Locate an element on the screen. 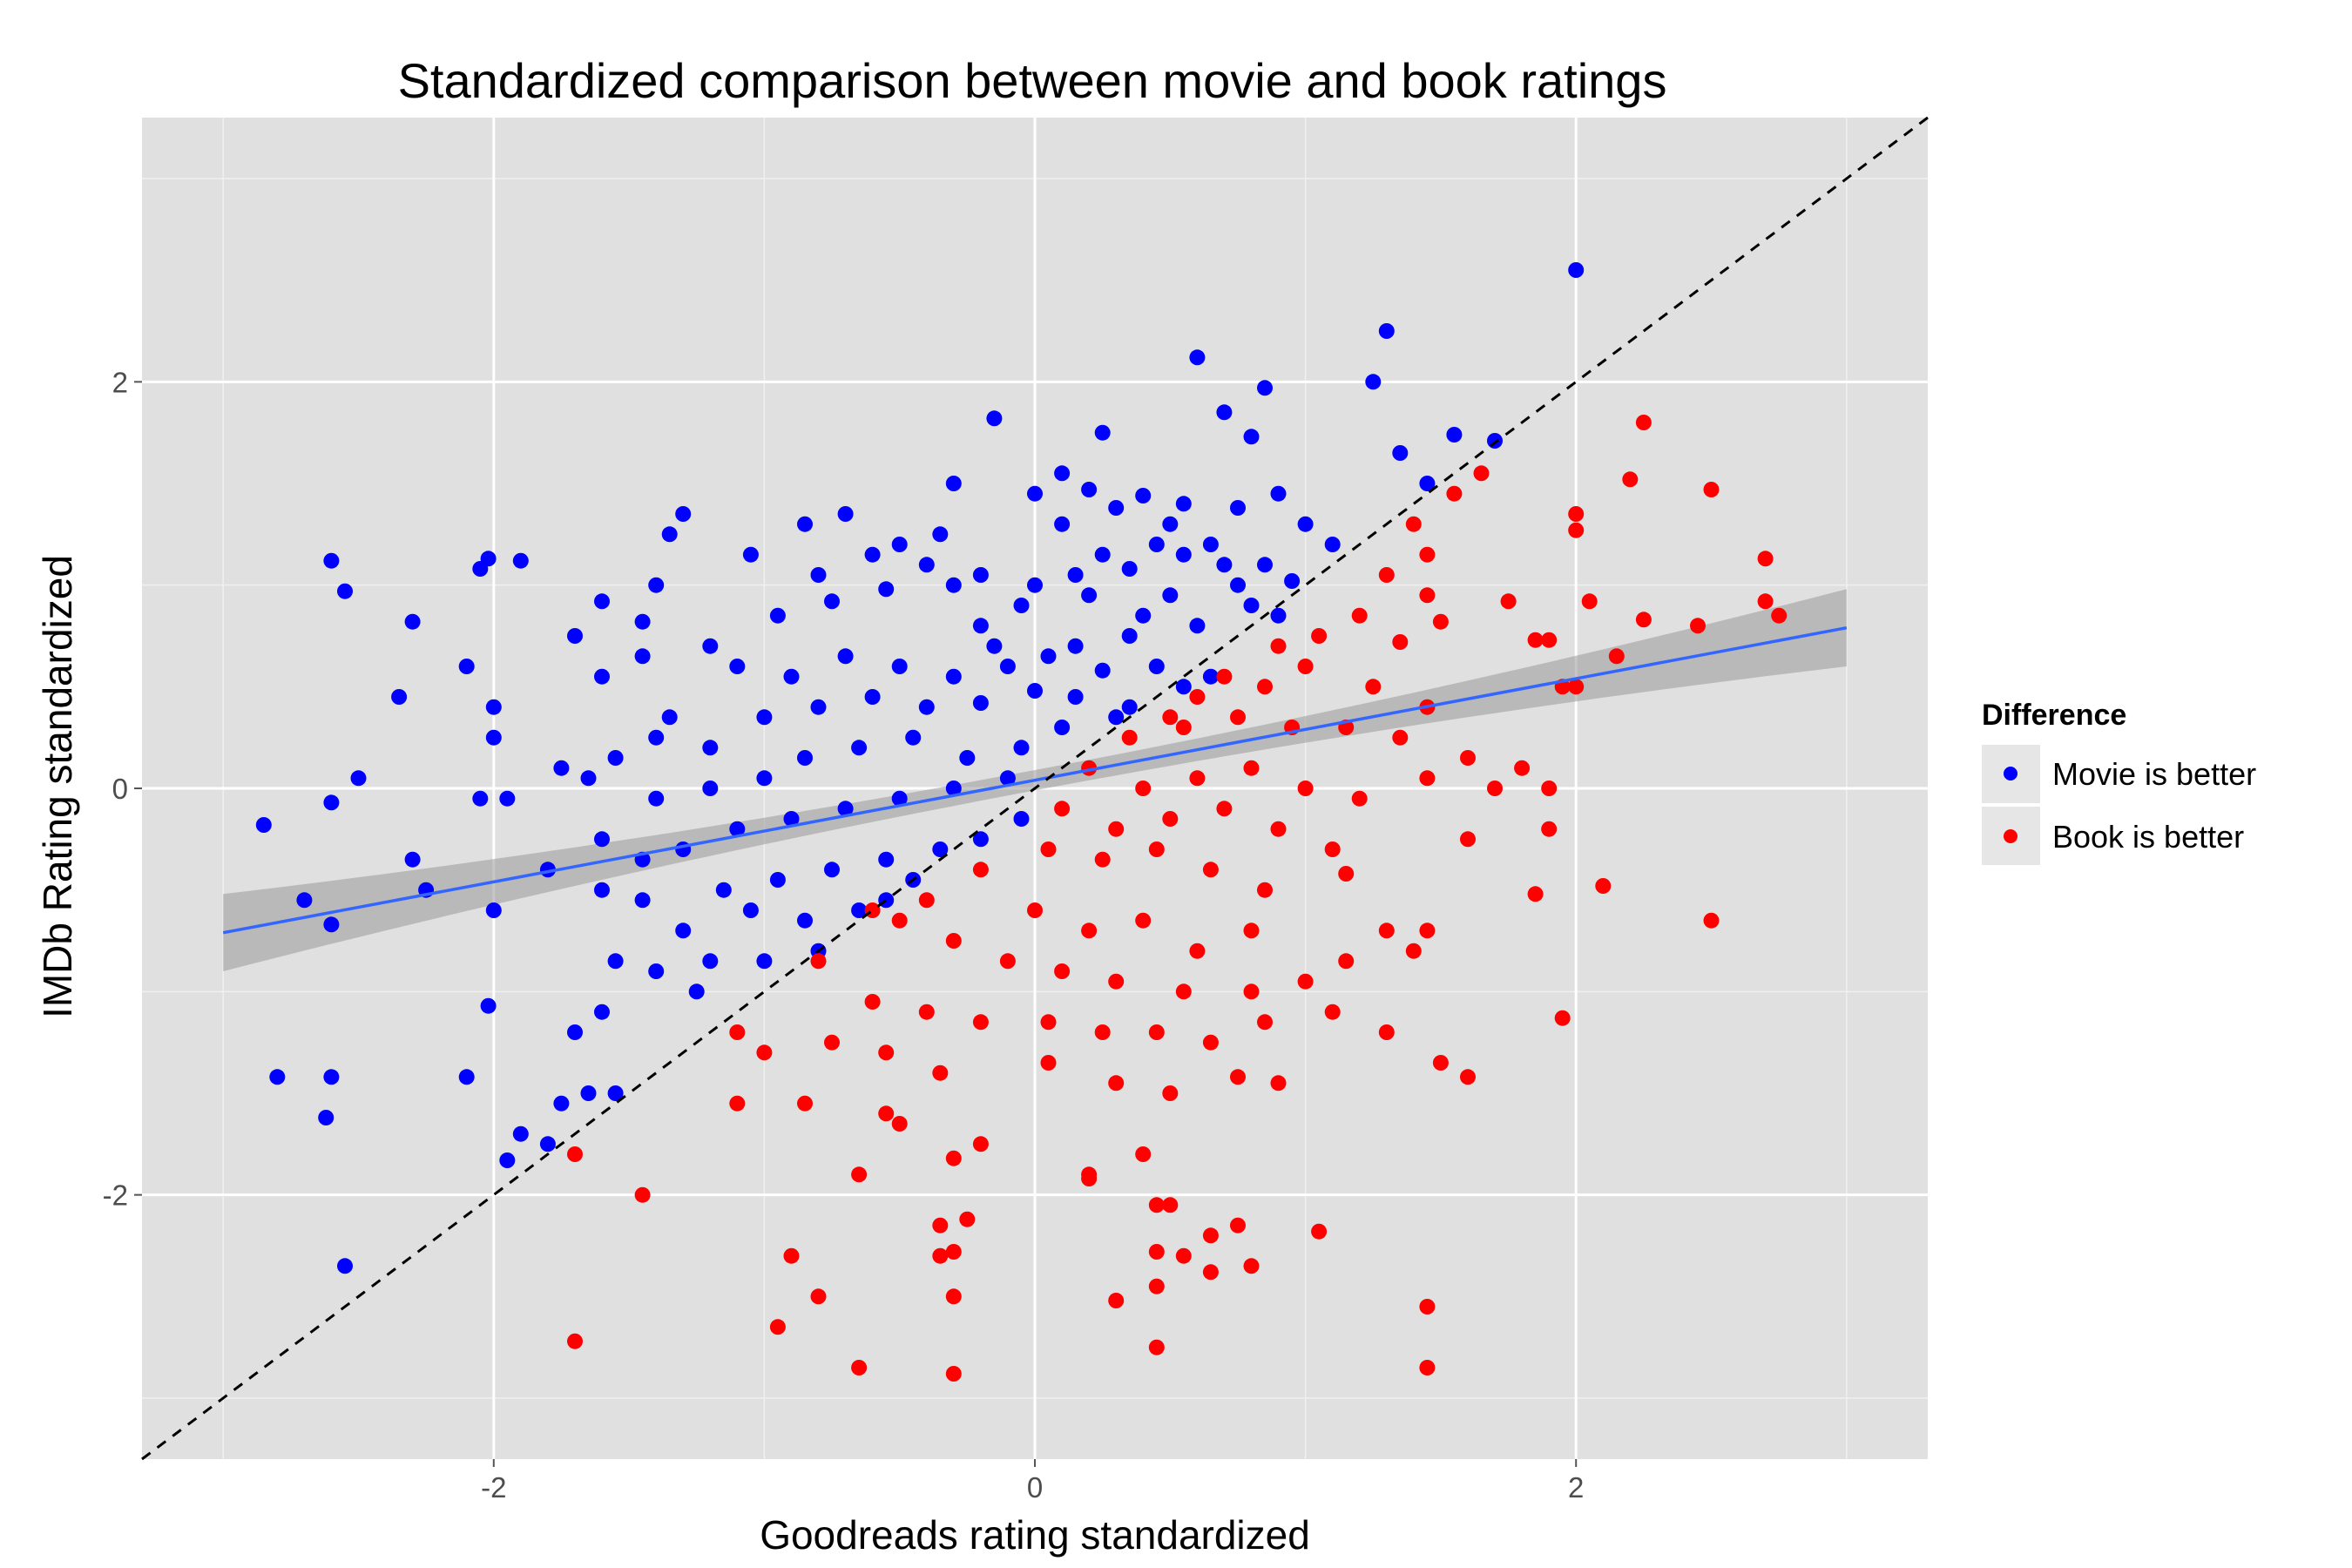  legend-title: Difference is located at coordinates (2054, 716).